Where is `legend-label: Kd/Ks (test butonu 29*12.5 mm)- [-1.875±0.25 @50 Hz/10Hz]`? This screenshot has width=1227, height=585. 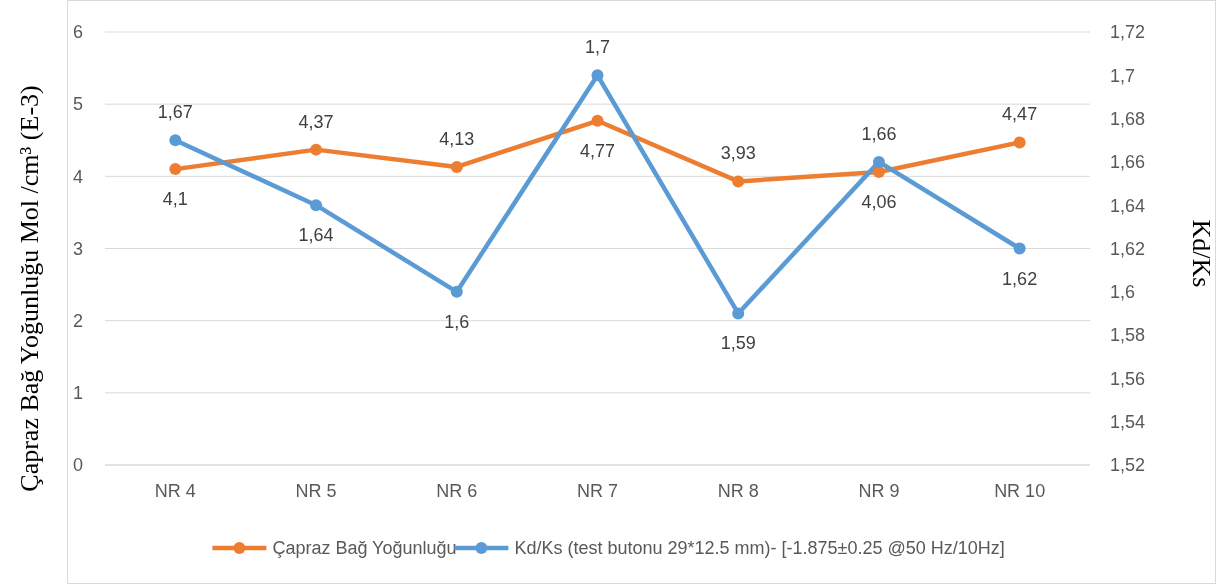
legend-label: Kd/Ks (test butonu 29*12.5 mm)- [-1.875±0.25 @50 Hz/10Hz] is located at coordinates (759, 548).